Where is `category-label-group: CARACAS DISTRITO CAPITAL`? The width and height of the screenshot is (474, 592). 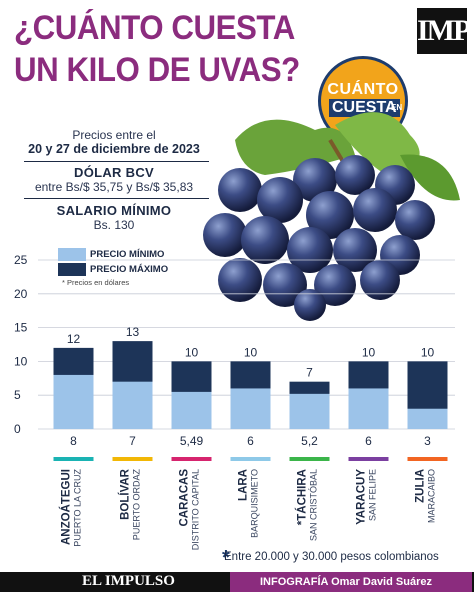 category-label-group: CARACAS DISTRITO CAPITAL is located at coordinates (190, 509).